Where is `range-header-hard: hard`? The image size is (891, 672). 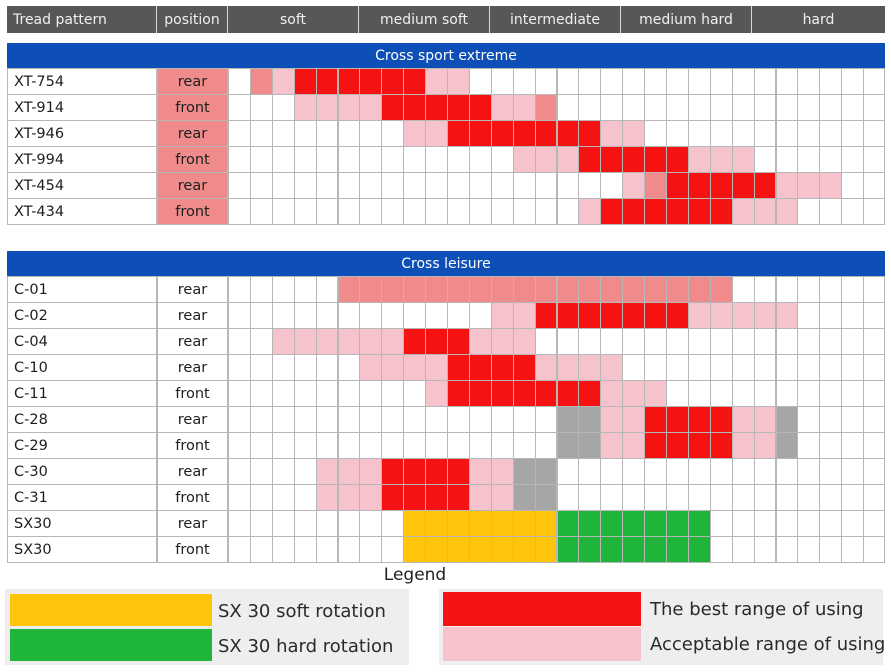 range-header-hard: hard is located at coordinates (818, 19).